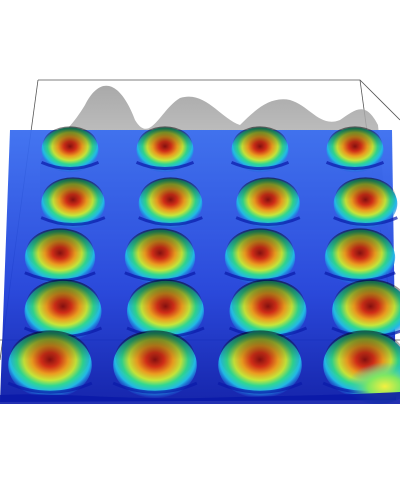  What do you see at coordinates (200, 398) in the screenshot?
I see `front-edge` at bounding box center [200, 398].